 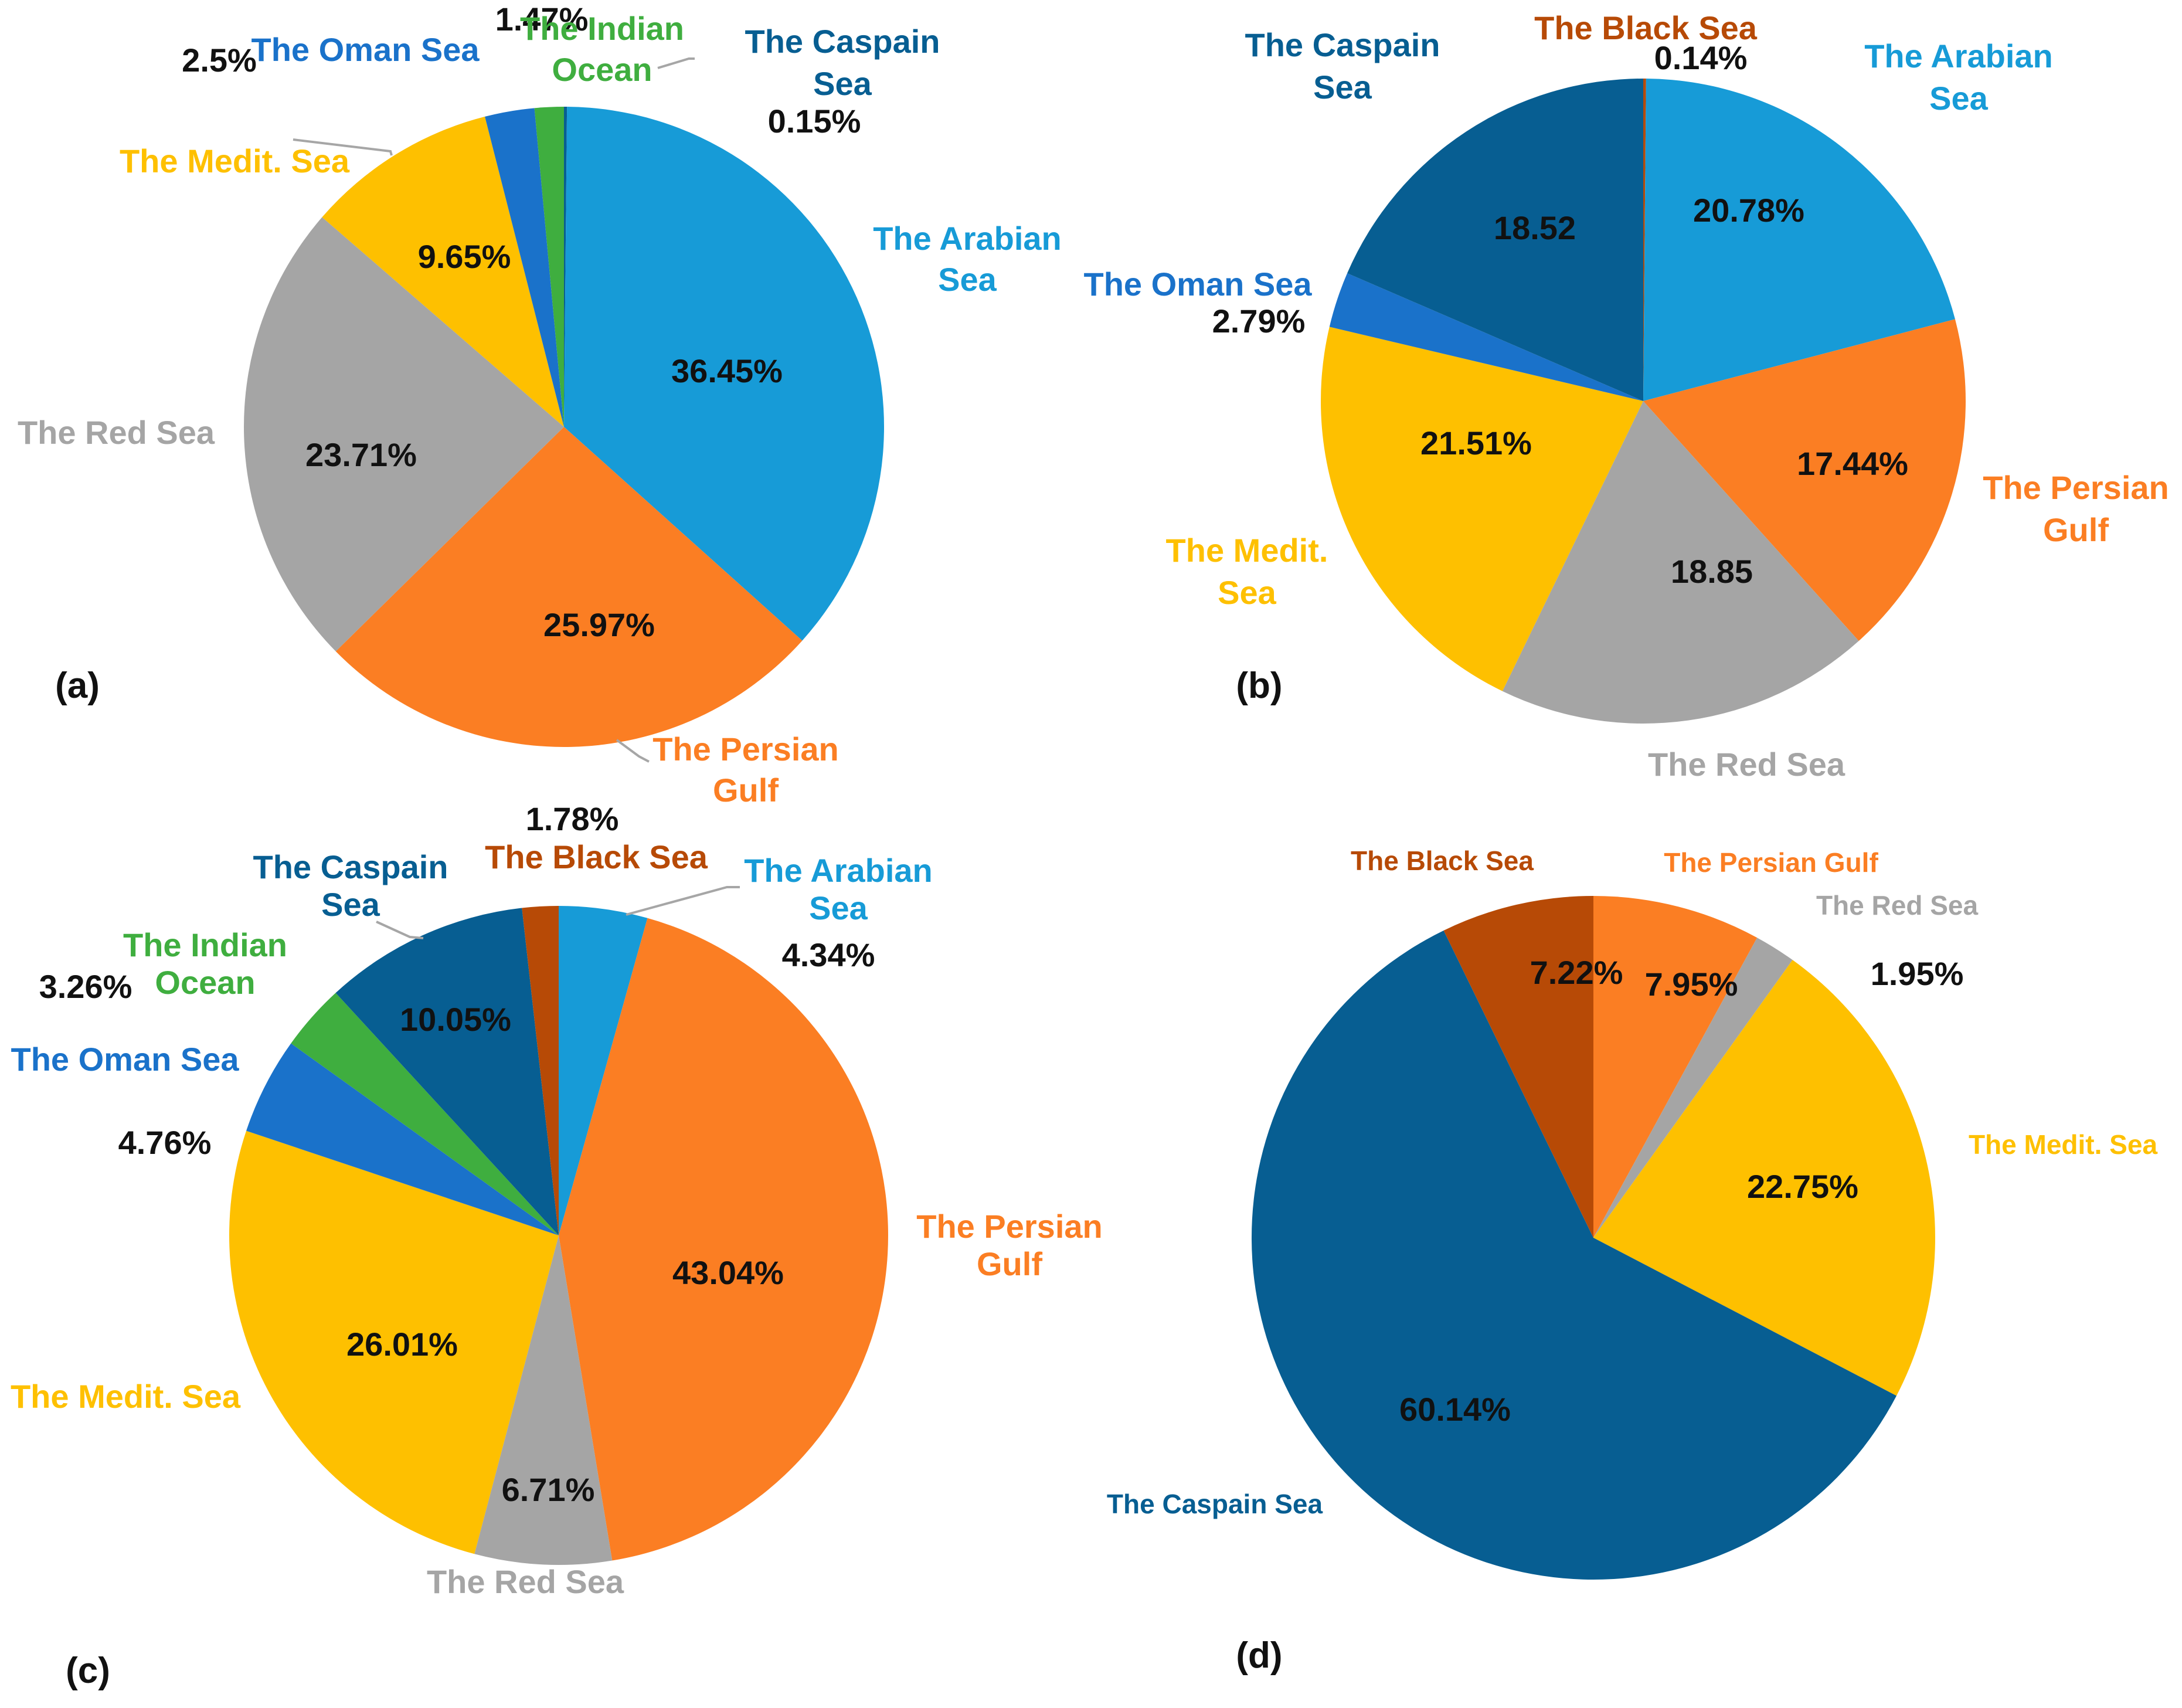 I want to click on pie-c-category-label-red-line: The Red Sea, so click(x=525, y=1581).